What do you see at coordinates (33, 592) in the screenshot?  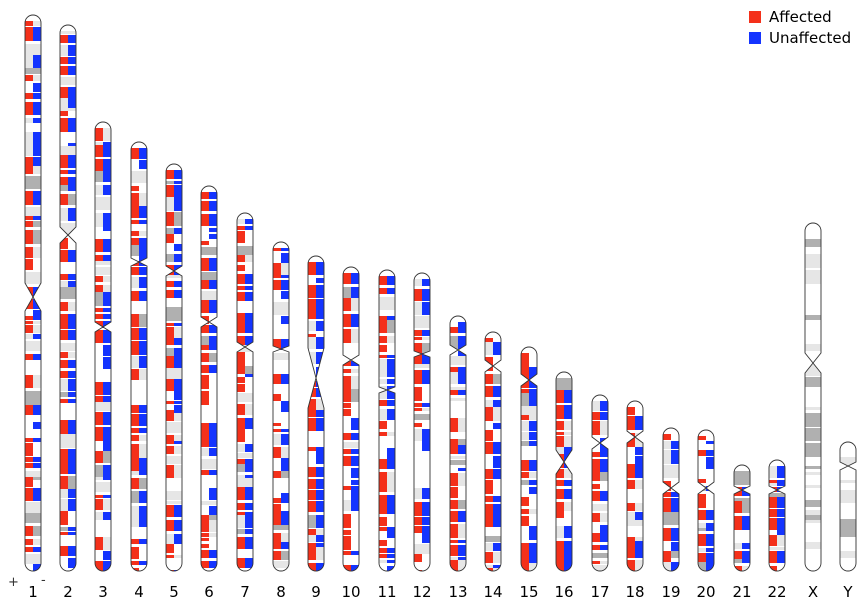 I see `chromosome-label-1: 1` at bounding box center [33, 592].